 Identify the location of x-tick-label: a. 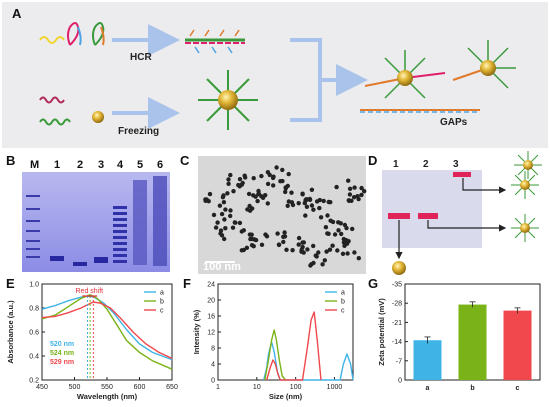
(428, 388).